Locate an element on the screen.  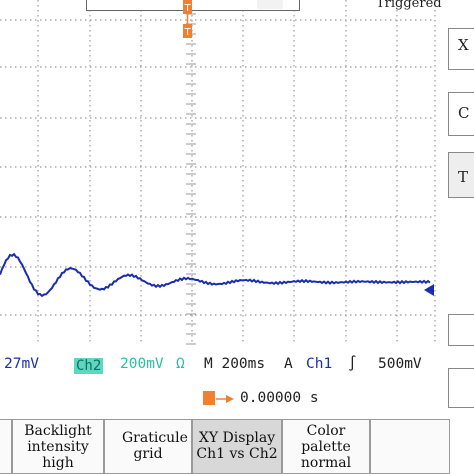
trigger-level: 500mV is located at coordinates (400, 364).